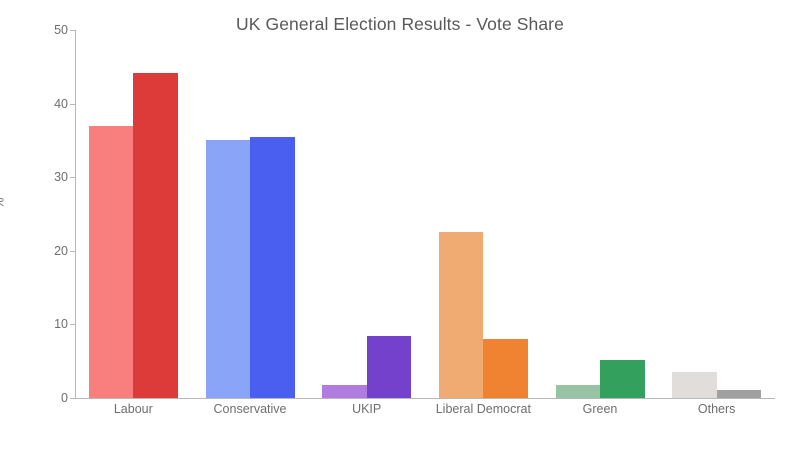 This screenshot has height=450, width=800. I want to click on x-tick-label: Liberal Democrat, so click(483, 409).